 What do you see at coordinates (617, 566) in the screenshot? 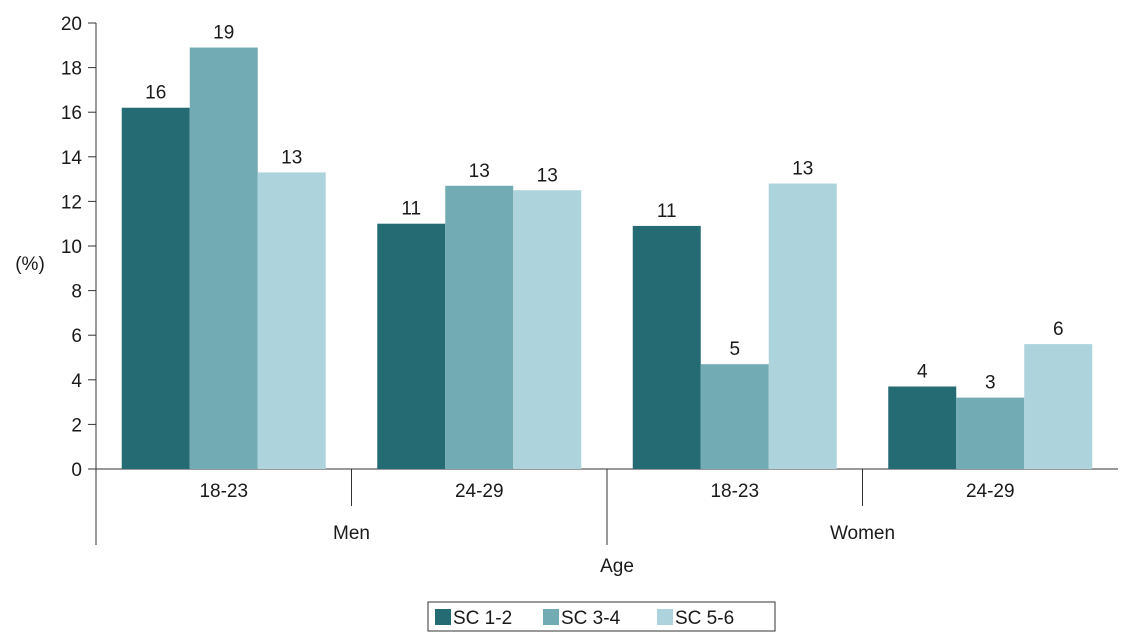
I see `x-axis-label: Age` at bounding box center [617, 566].